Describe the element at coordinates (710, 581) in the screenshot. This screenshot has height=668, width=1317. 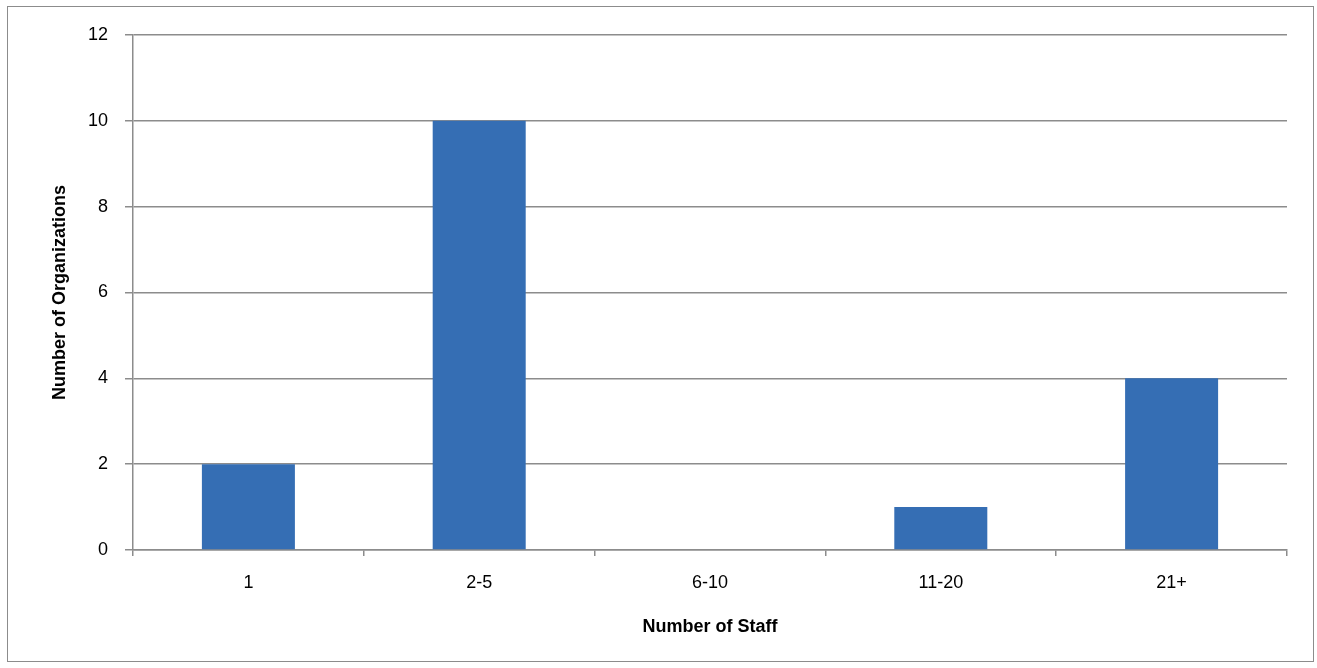
I see `x-tick-label: 6-10` at that location.